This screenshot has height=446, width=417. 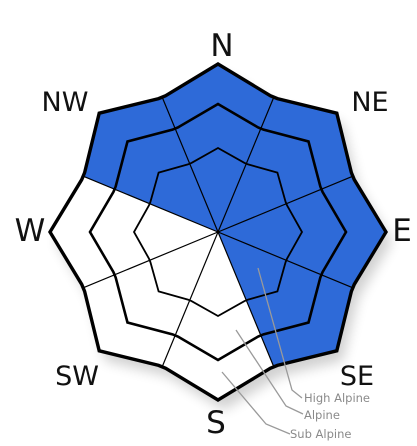 I want to click on legend-label-alpine: Alpine, so click(x=322, y=415).